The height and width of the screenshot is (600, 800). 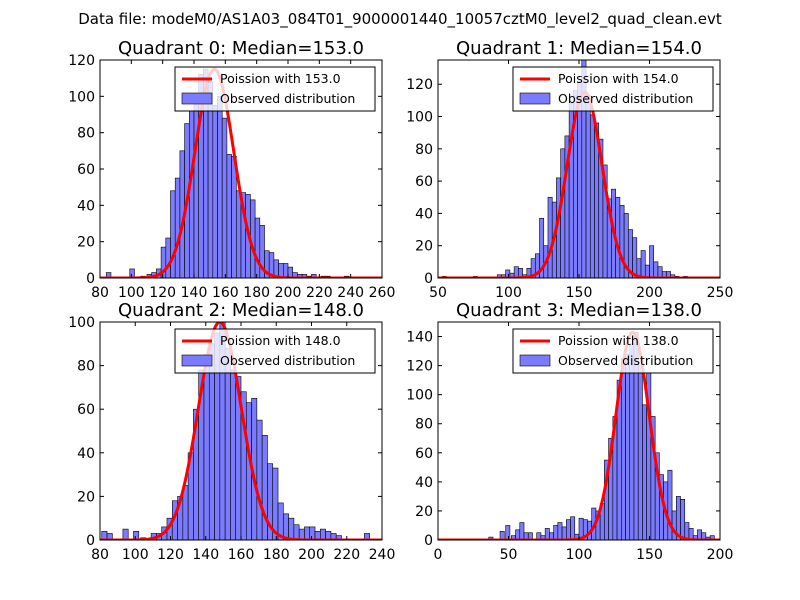 What do you see at coordinates (438, 555) in the screenshot?
I see `x-tick-label: 0` at bounding box center [438, 555].